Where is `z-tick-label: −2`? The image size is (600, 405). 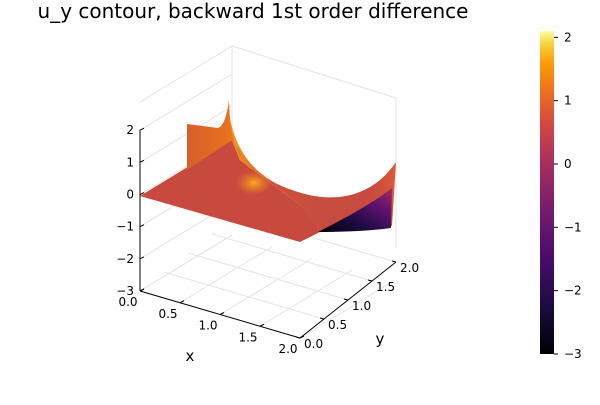
z-tick-label: −2 is located at coordinates (125, 259).